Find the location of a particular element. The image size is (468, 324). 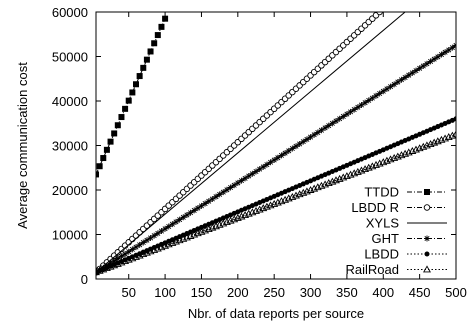

legend-label-lbdd: LBDD is located at coordinates (381, 254).